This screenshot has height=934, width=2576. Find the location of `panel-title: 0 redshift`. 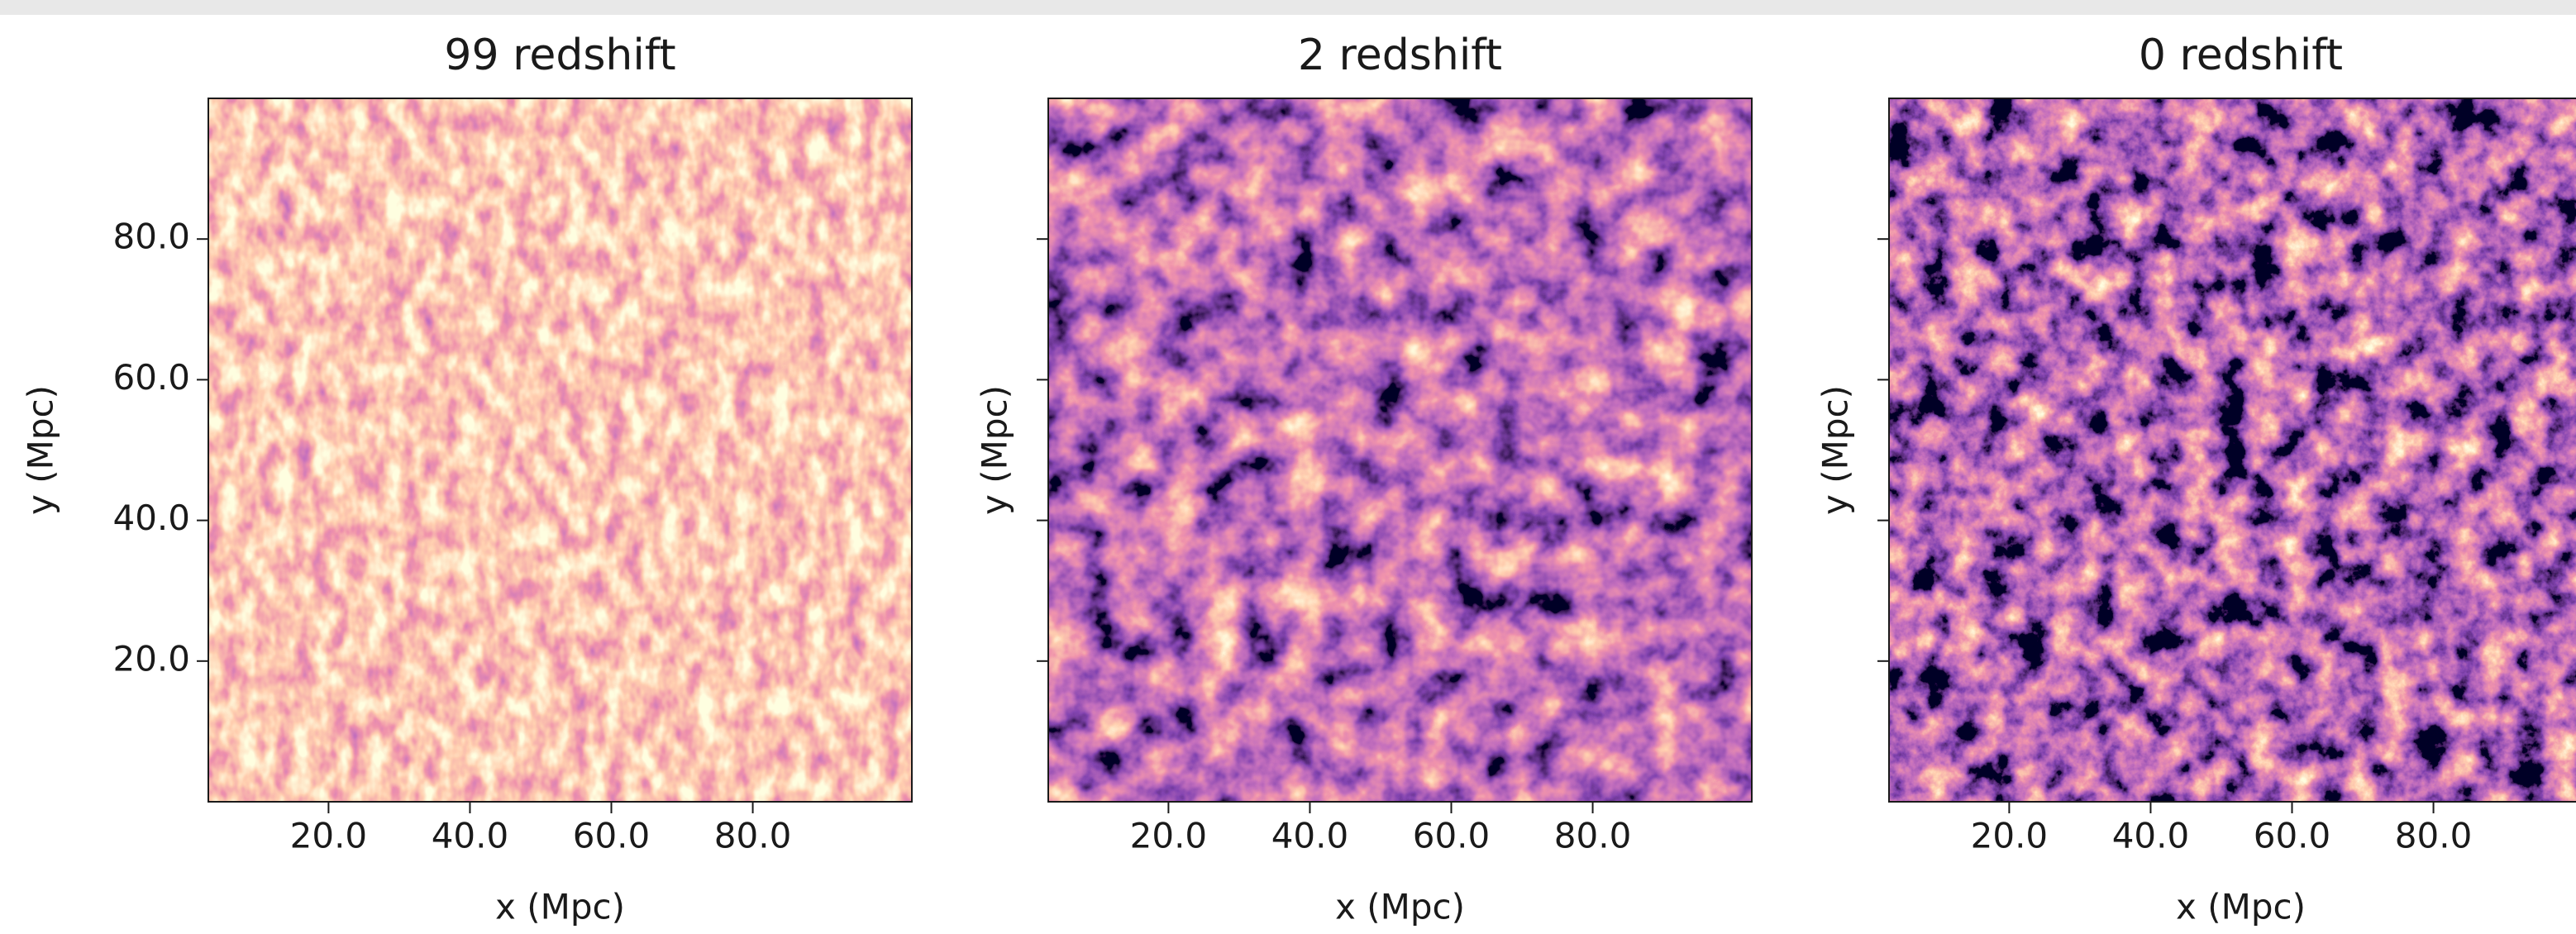

panel-title: 0 redshift is located at coordinates (2241, 56).